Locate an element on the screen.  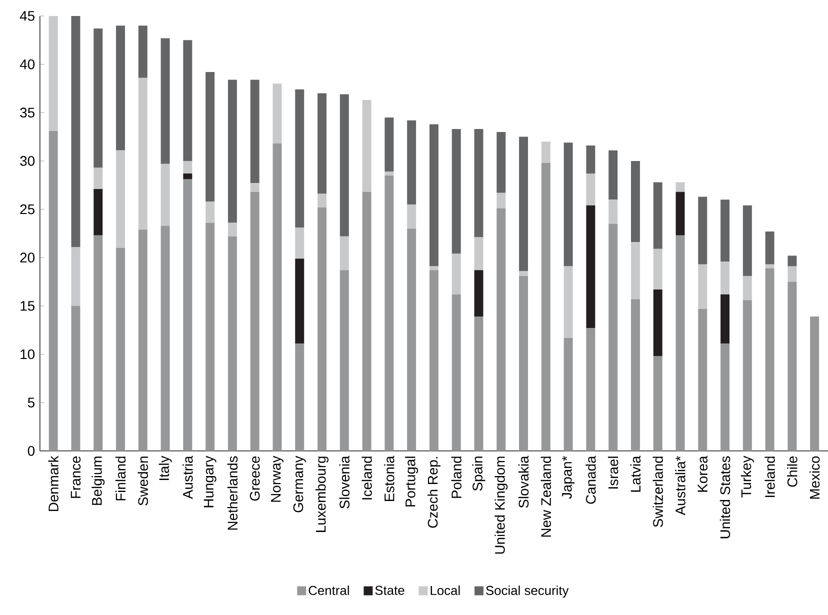
x-tick-label: Switzerland is located at coordinates (657, 492).